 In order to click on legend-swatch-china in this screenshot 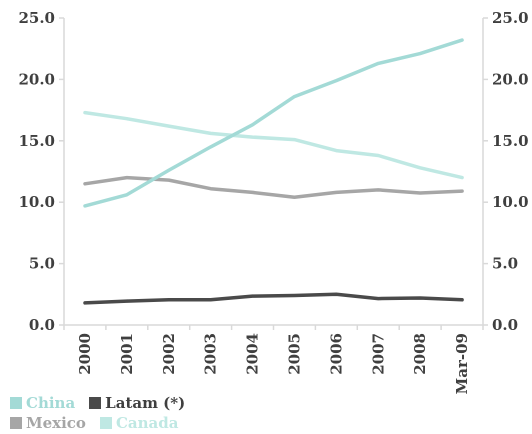, I will do `click(16, 403)`.